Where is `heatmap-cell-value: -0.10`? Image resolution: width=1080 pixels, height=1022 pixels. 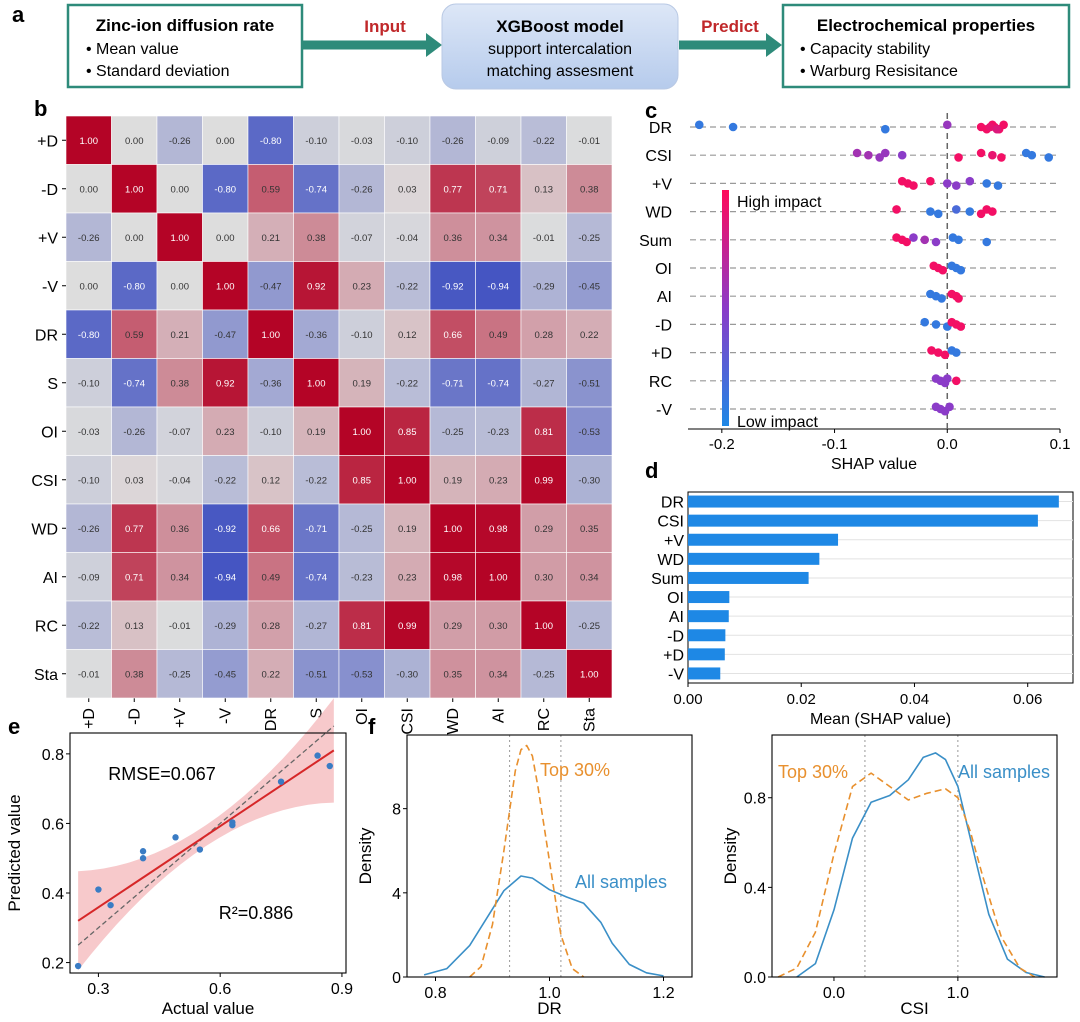
heatmap-cell-value: -0.10 is located at coordinates (316, 141).